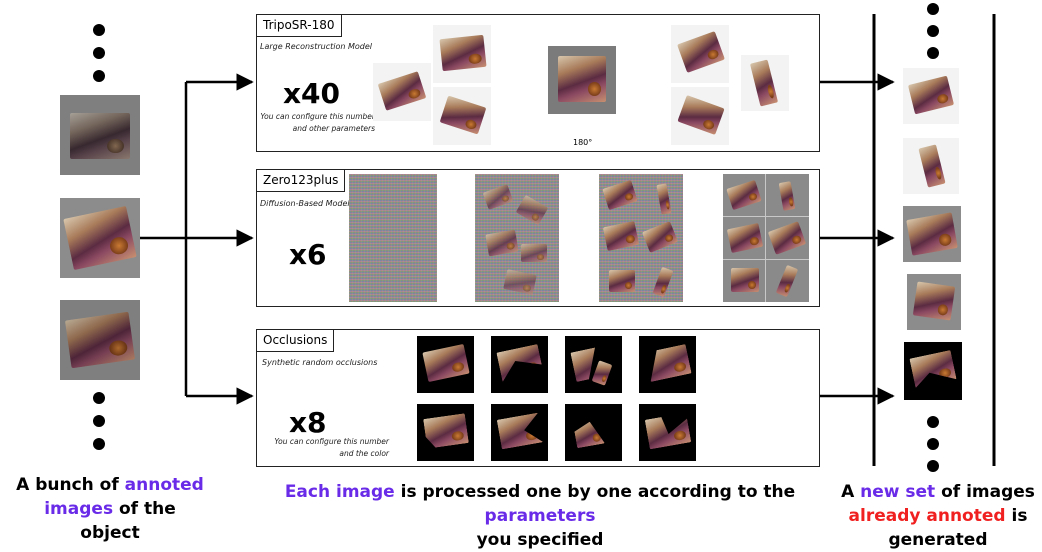  Describe the element at coordinates (393, 238) in the screenshot. I see `noise-grid` at that location.